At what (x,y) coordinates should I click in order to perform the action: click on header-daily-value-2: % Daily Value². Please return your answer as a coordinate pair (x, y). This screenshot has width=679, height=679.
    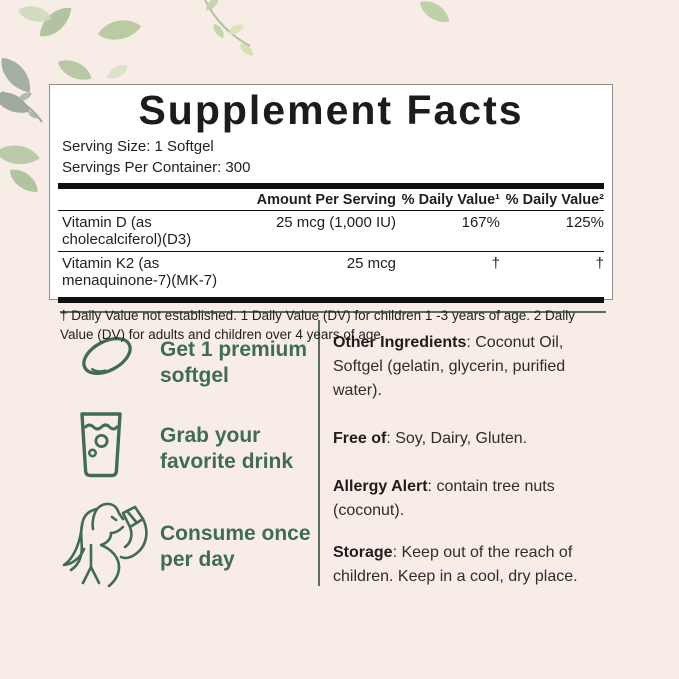
    Looking at the image, I should click on (554, 200).